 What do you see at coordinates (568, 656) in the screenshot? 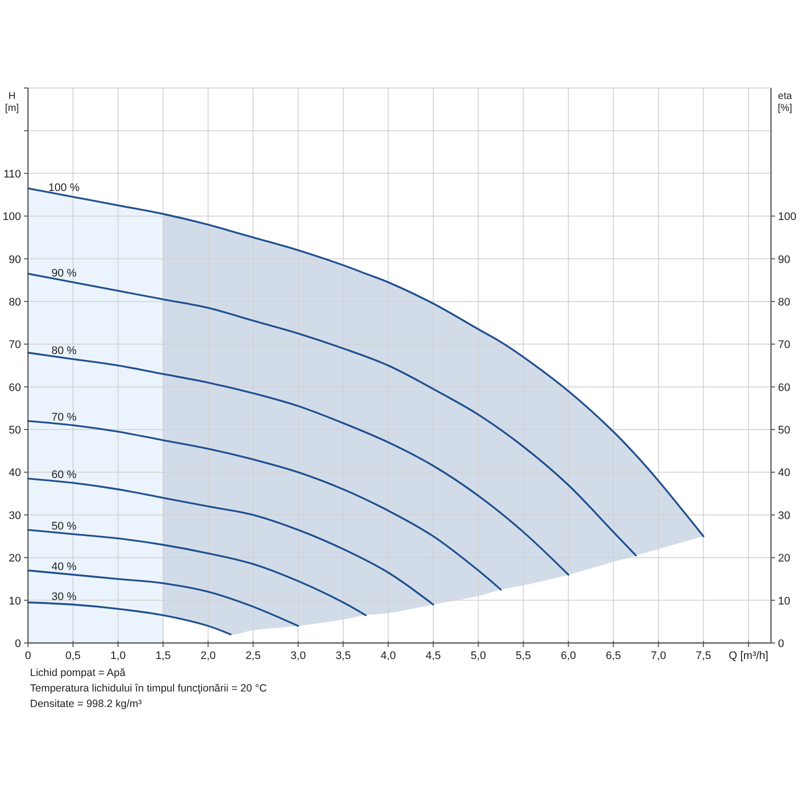
I see `x-tick-label: 6,0` at bounding box center [568, 656].